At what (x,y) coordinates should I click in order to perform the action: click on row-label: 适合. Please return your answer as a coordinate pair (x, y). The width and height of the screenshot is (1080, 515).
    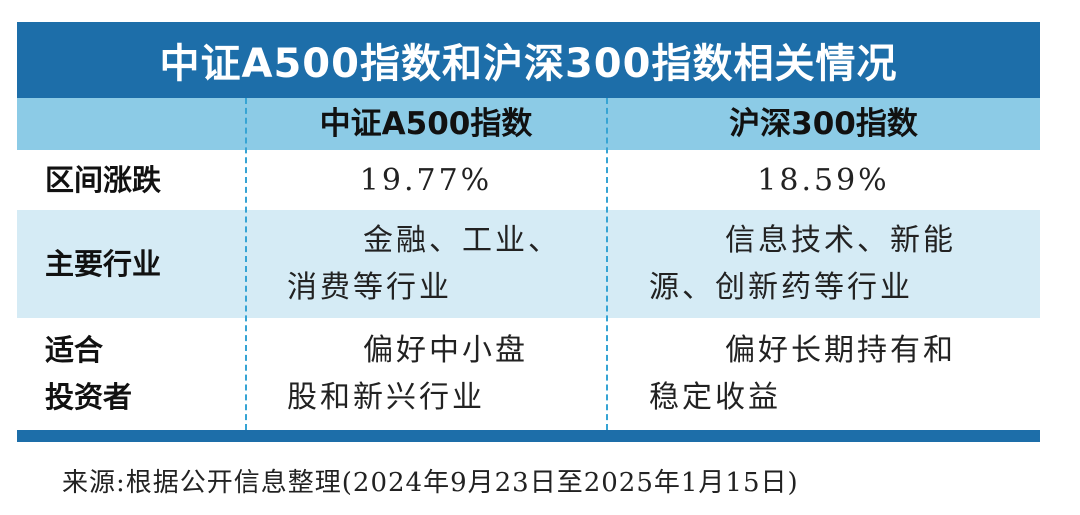
    Looking at the image, I should click on (74, 350).